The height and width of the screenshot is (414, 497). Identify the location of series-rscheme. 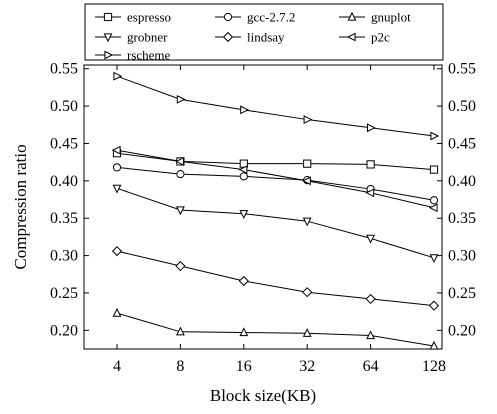
(276, 106).